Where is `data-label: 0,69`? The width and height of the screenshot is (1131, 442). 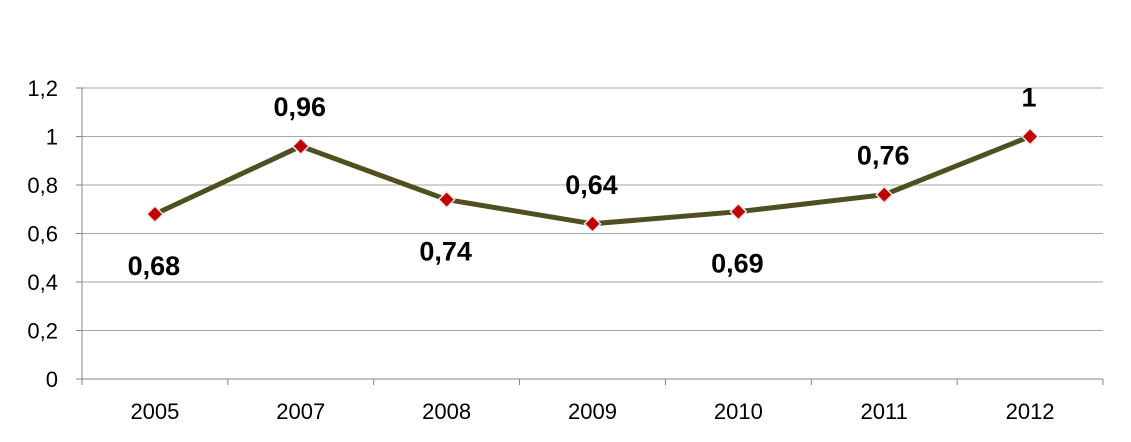 data-label: 0,69 is located at coordinates (737, 264).